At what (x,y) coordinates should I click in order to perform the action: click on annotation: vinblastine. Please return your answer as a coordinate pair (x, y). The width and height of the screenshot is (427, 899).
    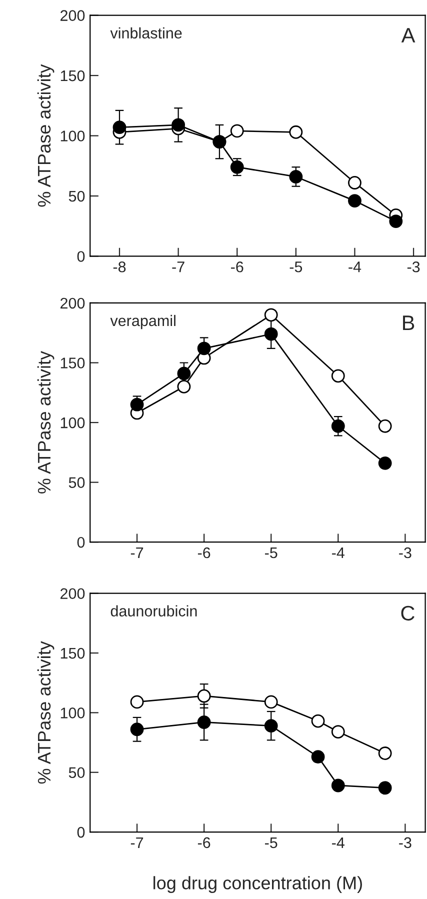
    Looking at the image, I should click on (146, 33).